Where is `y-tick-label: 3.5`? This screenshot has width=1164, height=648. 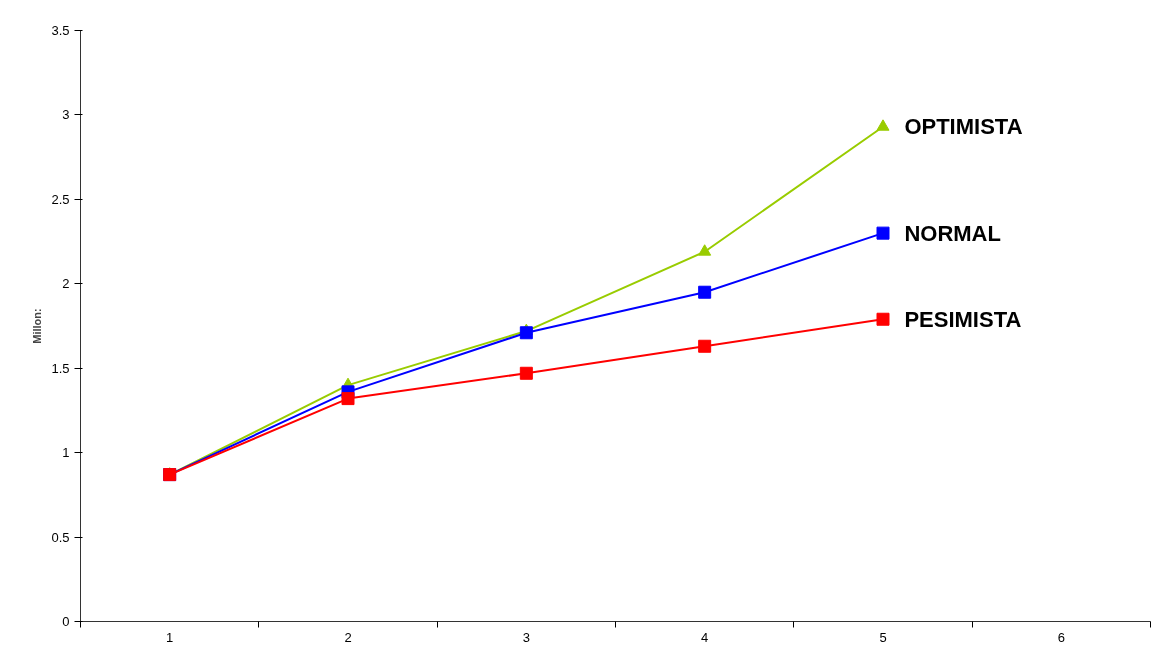
y-tick-label: 3.5 is located at coordinates (60, 30).